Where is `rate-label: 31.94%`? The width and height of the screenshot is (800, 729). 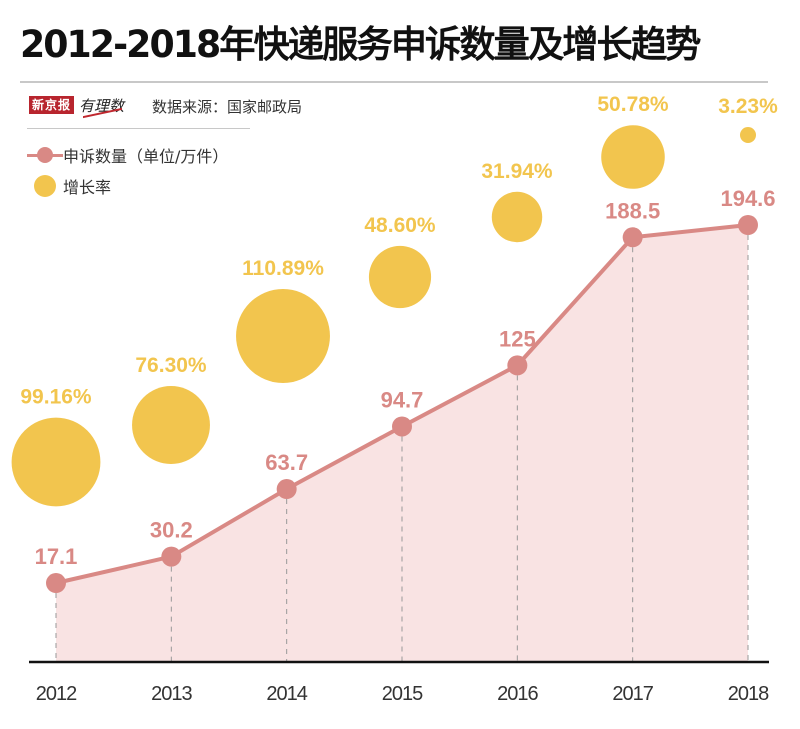
rate-label: 31.94% is located at coordinates (517, 171).